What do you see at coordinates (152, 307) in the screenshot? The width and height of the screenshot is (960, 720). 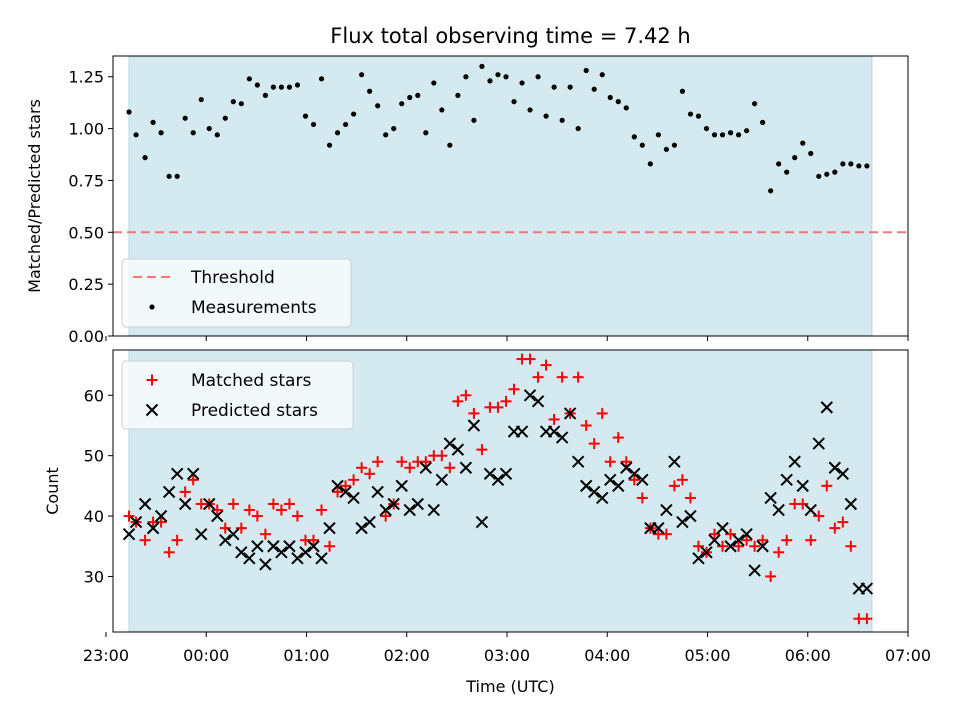 I see `legend-measurements-swatch` at bounding box center [152, 307].